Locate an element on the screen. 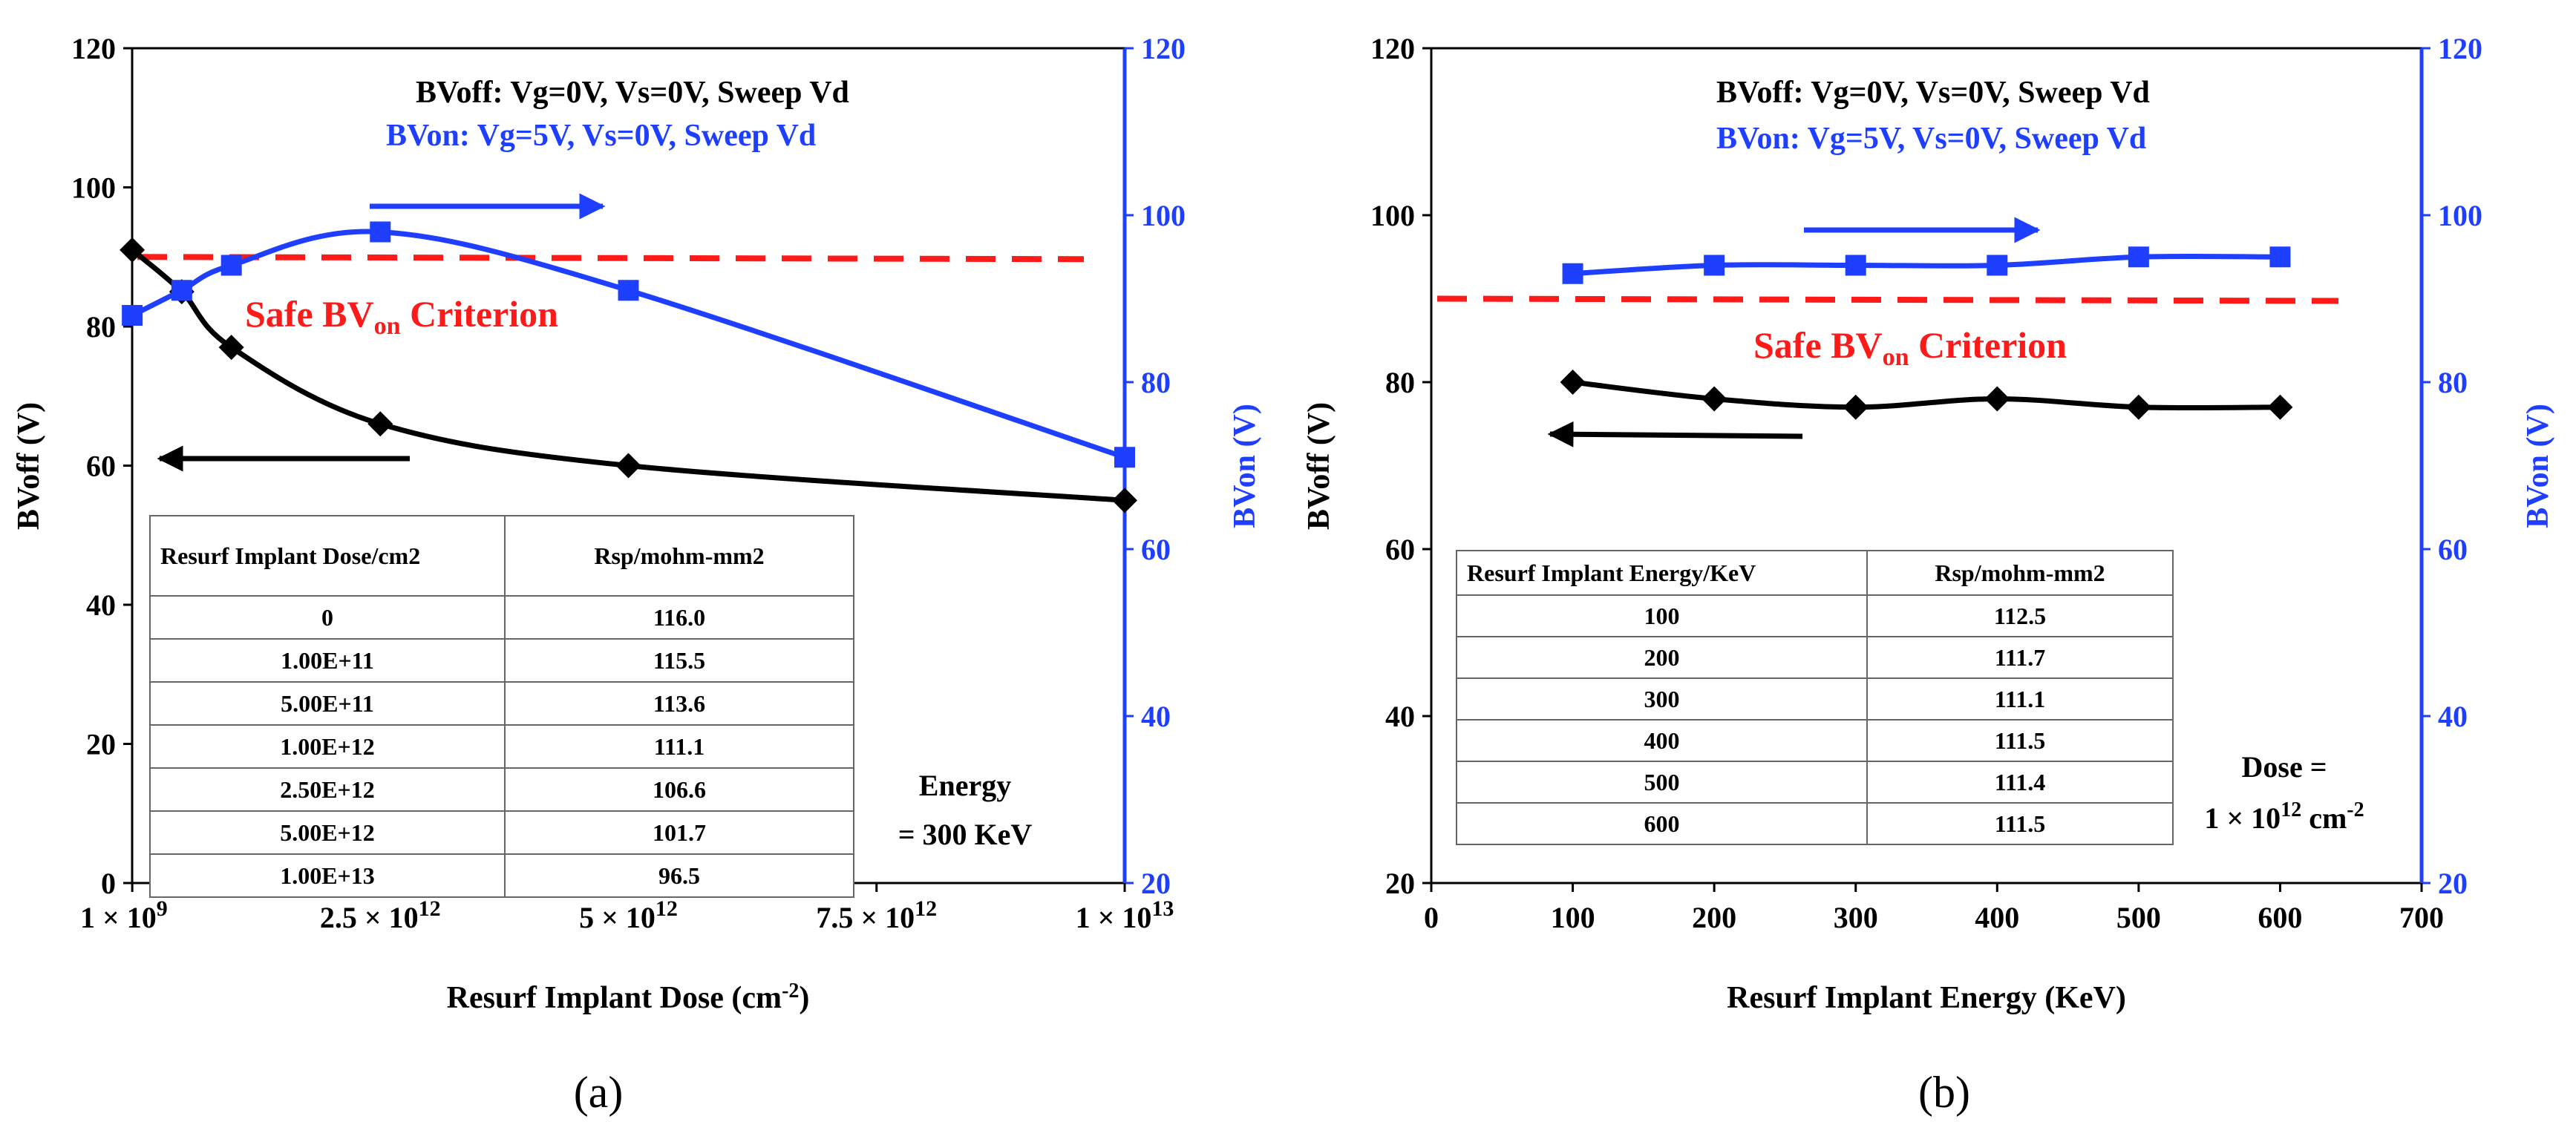 The image size is (2576, 1142). x-tick-label: 1 × 10¹³ is located at coordinates (1125, 915).